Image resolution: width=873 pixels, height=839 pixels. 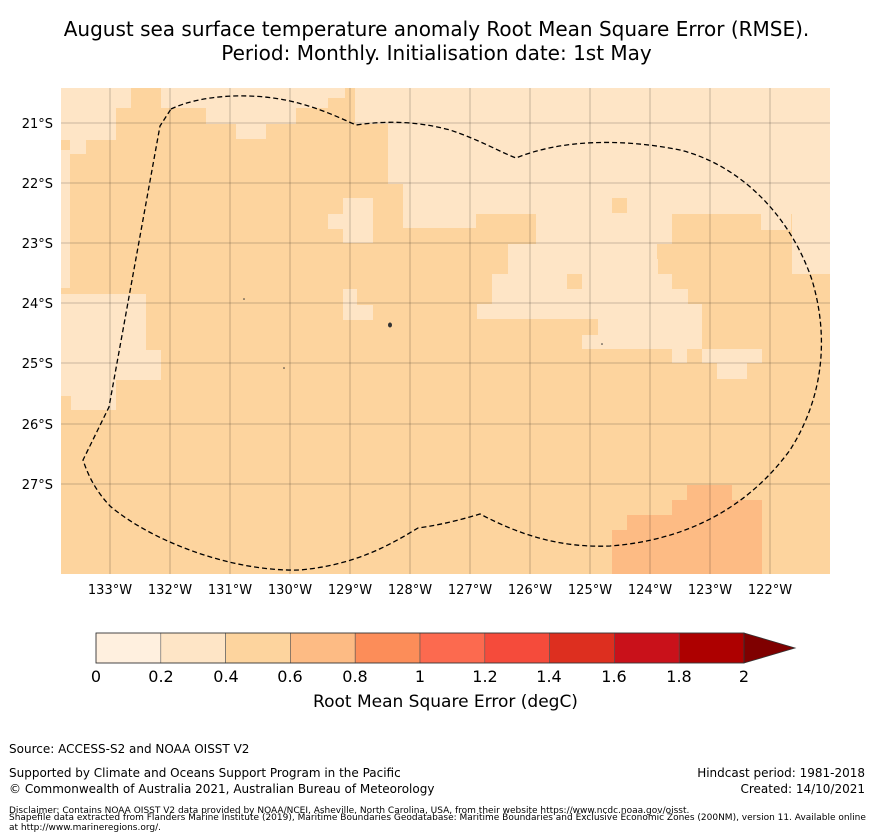 What do you see at coordinates (170, 590) in the screenshot?
I see `lon-label: 132°W` at bounding box center [170, 590].